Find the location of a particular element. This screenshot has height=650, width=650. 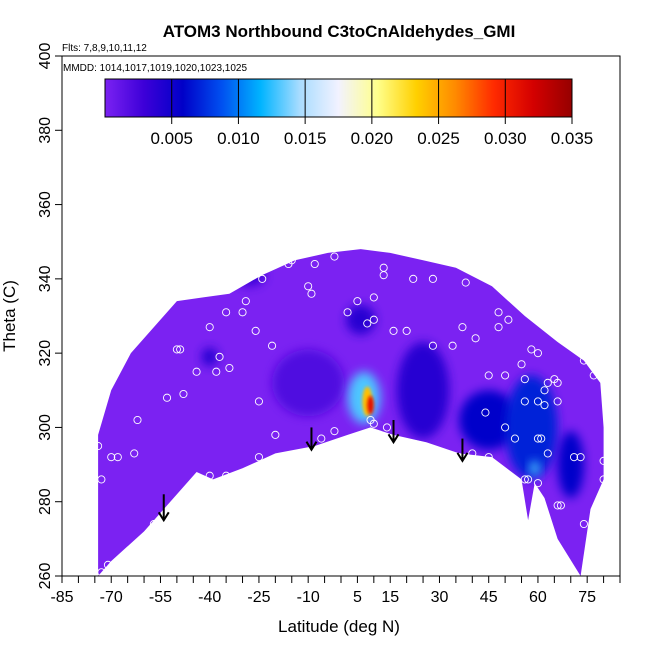

colorbar-fill is located at coordinates (338, 98).